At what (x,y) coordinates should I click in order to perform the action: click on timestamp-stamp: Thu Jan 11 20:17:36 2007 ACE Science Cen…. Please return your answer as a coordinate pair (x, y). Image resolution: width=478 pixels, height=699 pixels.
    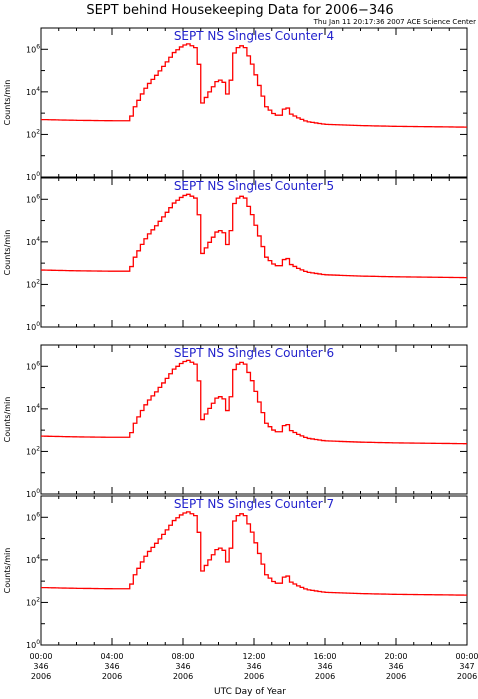
    Looking at the image, I should click on (394, 22).